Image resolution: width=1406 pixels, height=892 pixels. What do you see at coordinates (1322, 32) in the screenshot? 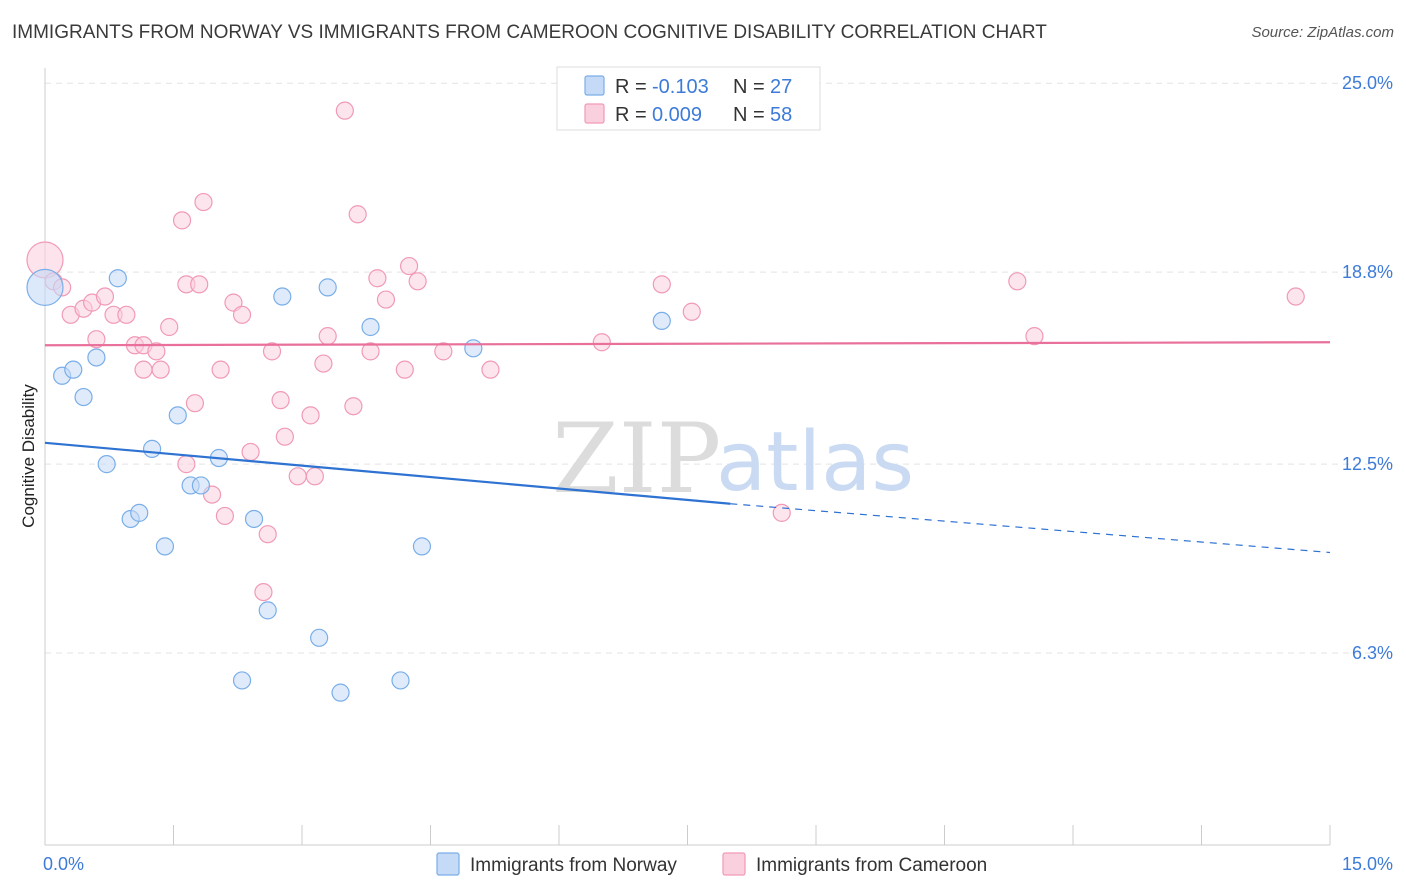
I see `source-label: Source: ZipAtlas.com` at bounding box center [1322, 32].